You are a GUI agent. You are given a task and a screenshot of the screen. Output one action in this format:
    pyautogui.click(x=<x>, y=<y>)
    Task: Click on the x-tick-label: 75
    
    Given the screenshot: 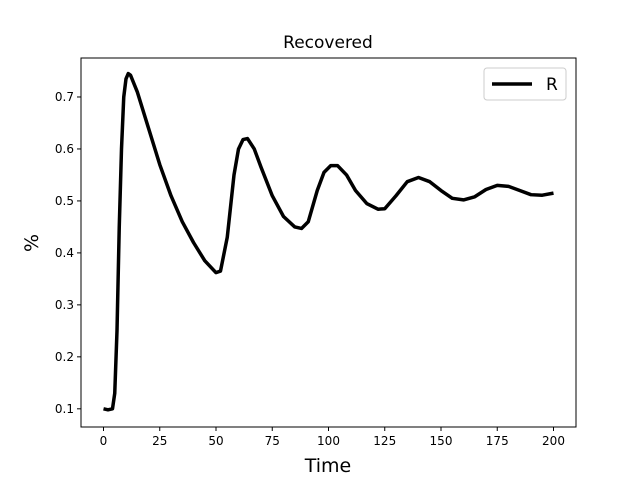 What is the action you would take?
    pyautogui.click(x=272, y=441)
    